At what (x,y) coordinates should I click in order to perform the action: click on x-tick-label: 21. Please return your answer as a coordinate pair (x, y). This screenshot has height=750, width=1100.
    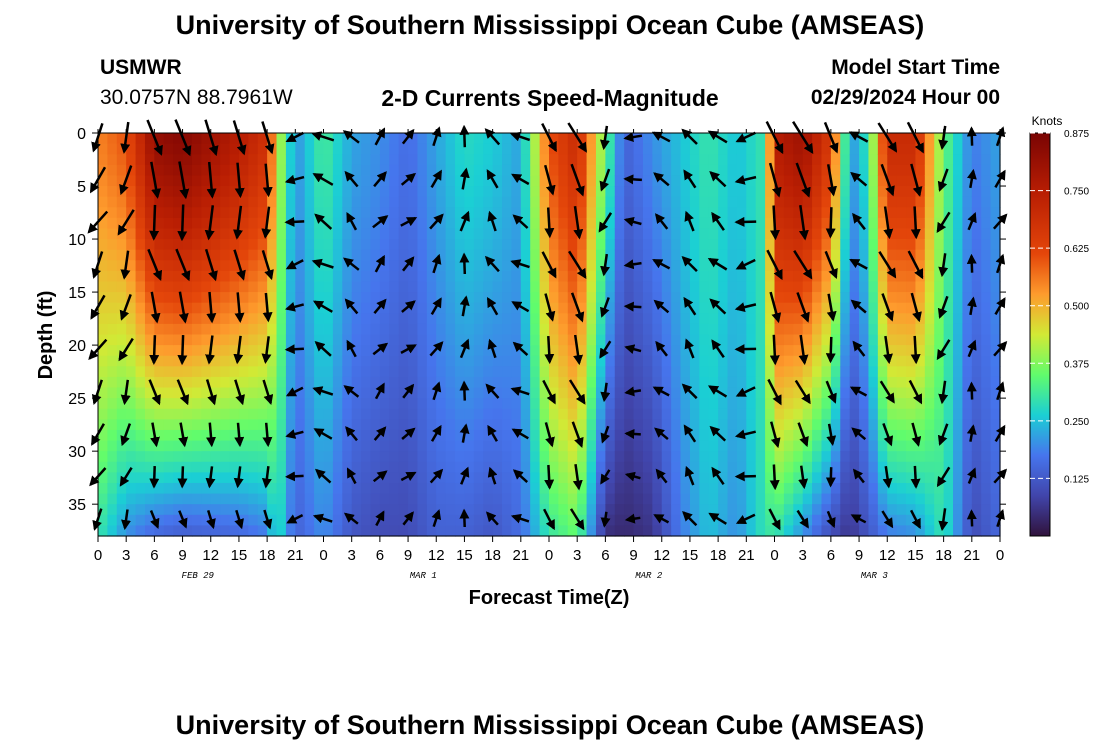
    Looking at the image, I should click on (746, 555).